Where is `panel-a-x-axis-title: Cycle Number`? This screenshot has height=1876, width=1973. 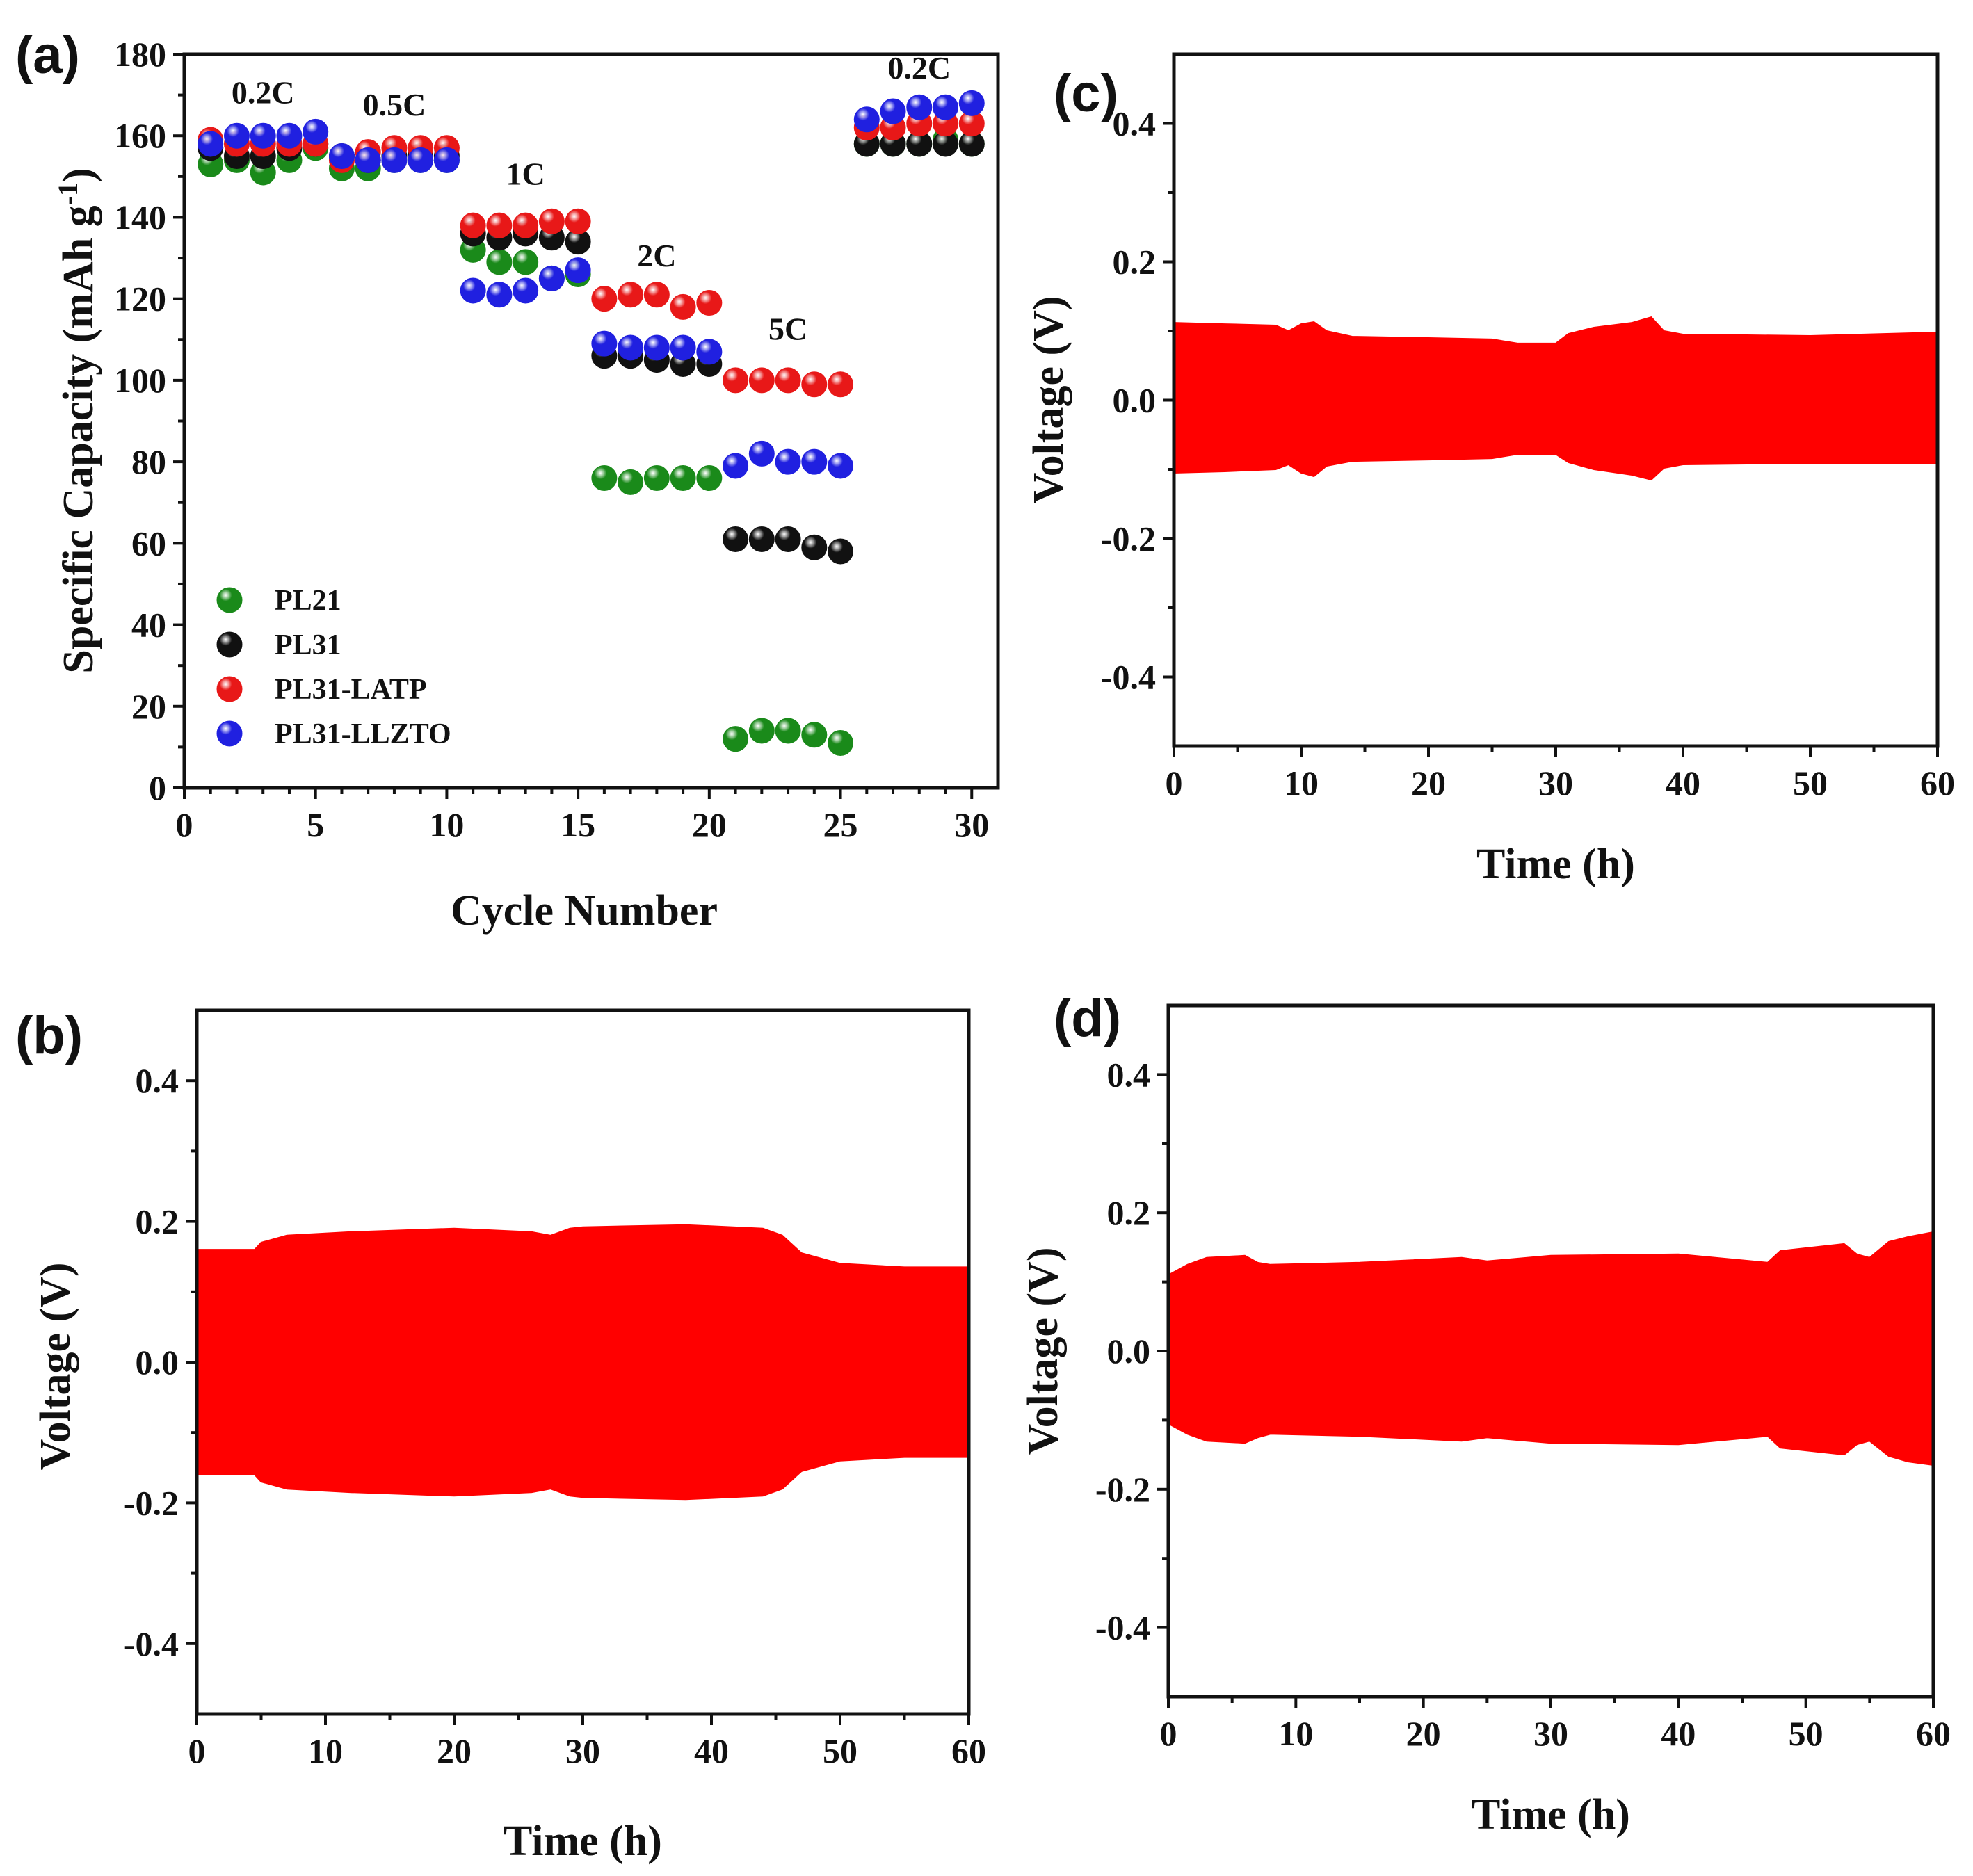 panel-a-x-axis-title: Cycle Number is located at coordinates (584, 911).